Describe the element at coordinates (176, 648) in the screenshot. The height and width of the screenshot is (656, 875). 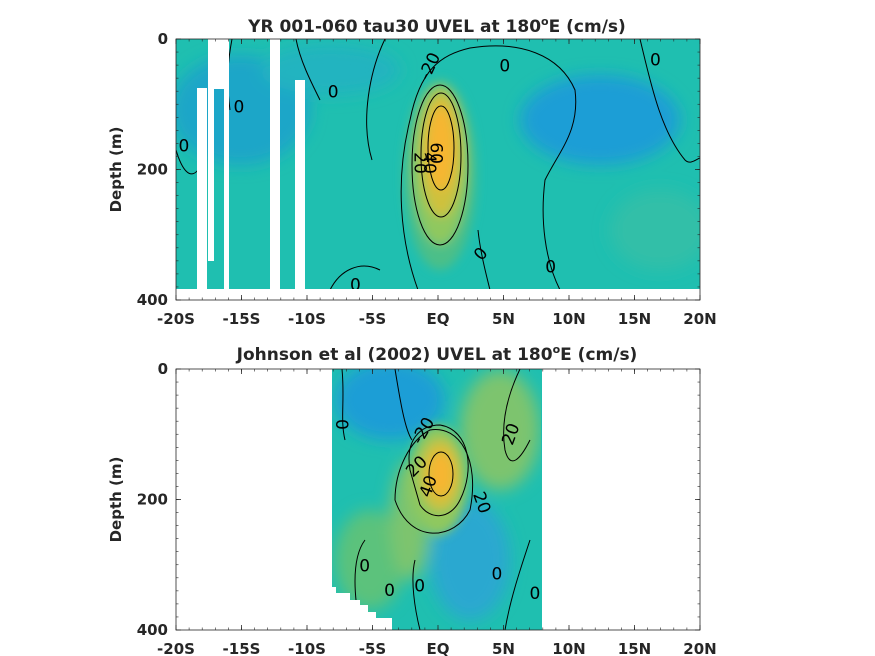
I see `x-tick-label-bottom: -20S` at that location.